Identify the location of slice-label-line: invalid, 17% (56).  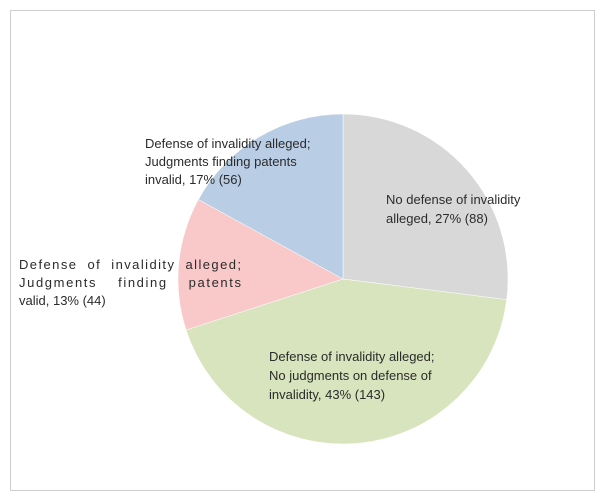
(193, 179).